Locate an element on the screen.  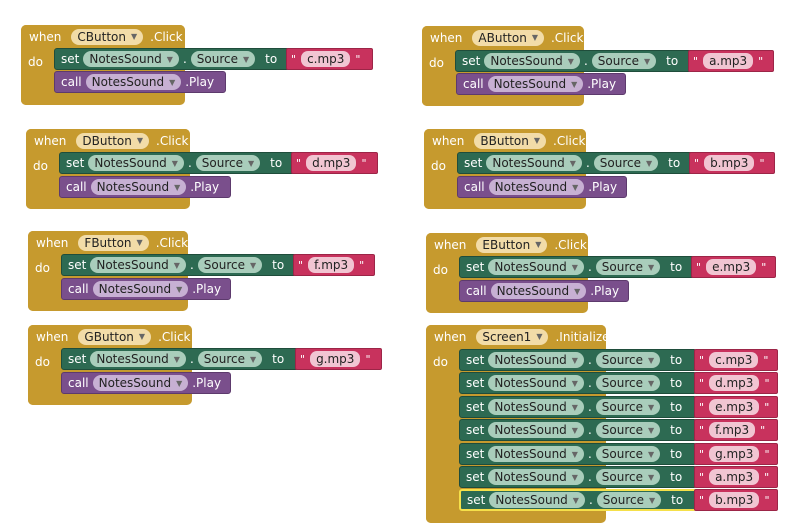
component-dropdown: EButton ▼ is located at coordinates (512, 244).